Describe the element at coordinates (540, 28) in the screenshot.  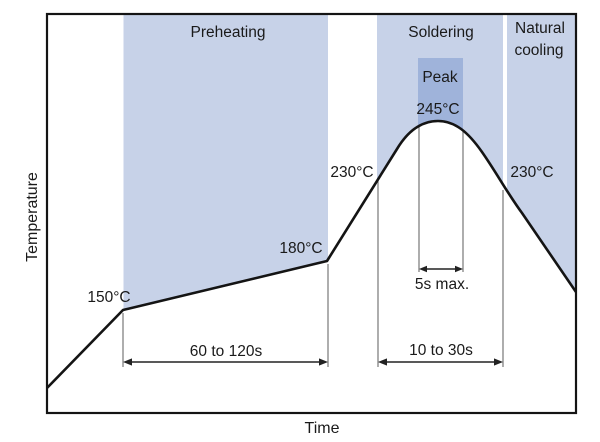
I see `natural-cooling-label-line1: Natural` at that location.